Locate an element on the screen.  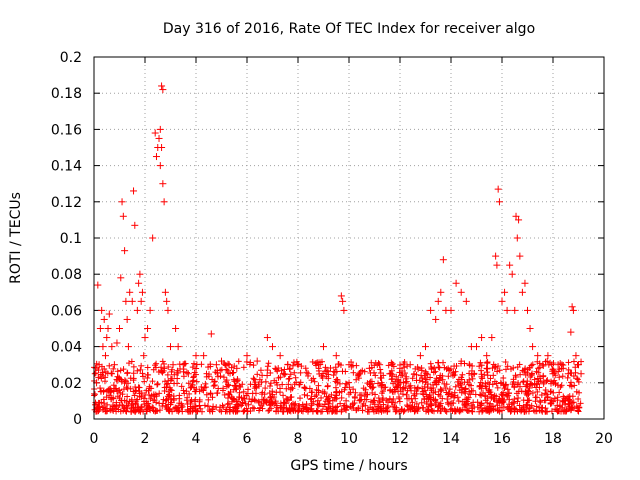
x-tick-label: 18 is located at coordinates (553, 439).